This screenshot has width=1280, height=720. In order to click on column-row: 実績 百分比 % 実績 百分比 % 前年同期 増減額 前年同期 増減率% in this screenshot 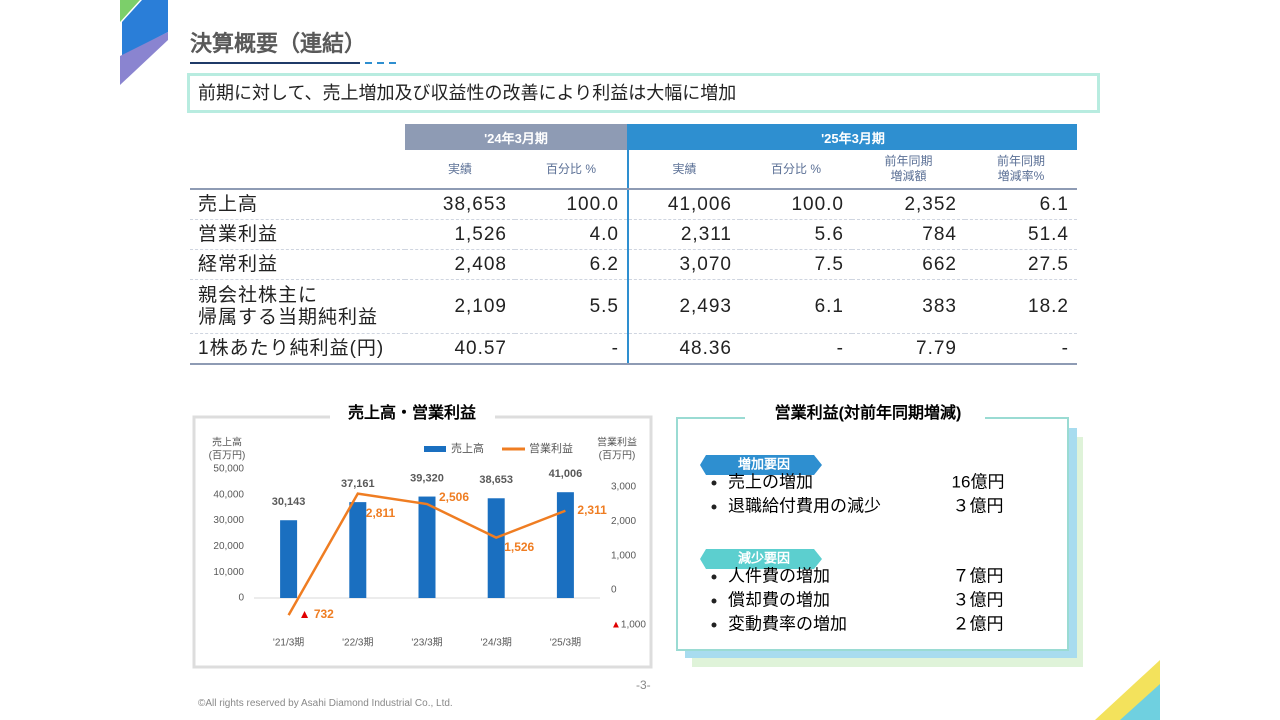, I will do `click(633, 170)`.